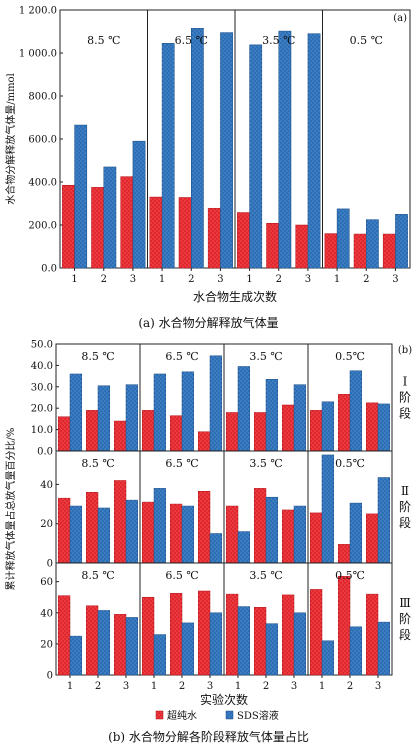  What do you see at coordinates (181, 356) in the screenshot?
I see `panel-b-stage-1-temperature-label: 6.5 ℃` at bounding box center [181, 356].